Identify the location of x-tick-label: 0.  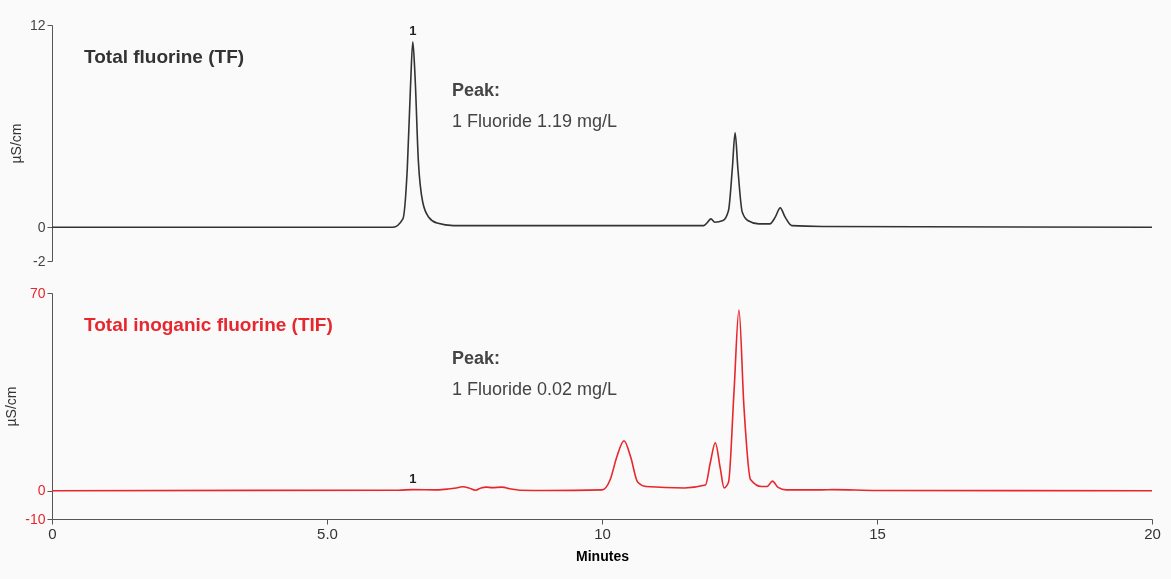
(52, 533).